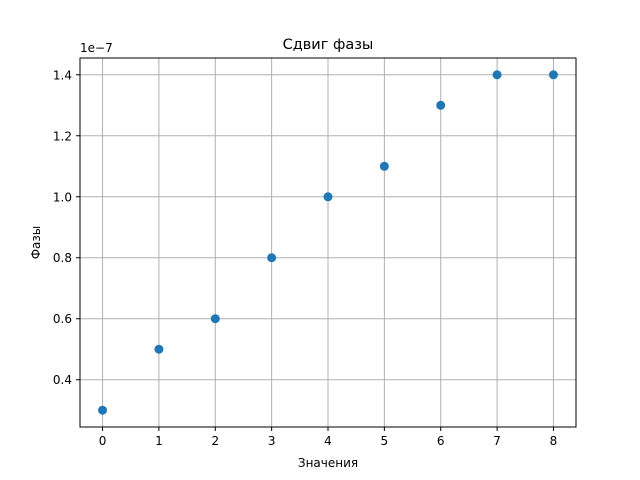 Image resolution: width=640 pixels, height=480 pixels. What do you see at coordinates (328, 441) in the screenshot?
I see `x-tick-label: 4` at bounding box center [328, 441].